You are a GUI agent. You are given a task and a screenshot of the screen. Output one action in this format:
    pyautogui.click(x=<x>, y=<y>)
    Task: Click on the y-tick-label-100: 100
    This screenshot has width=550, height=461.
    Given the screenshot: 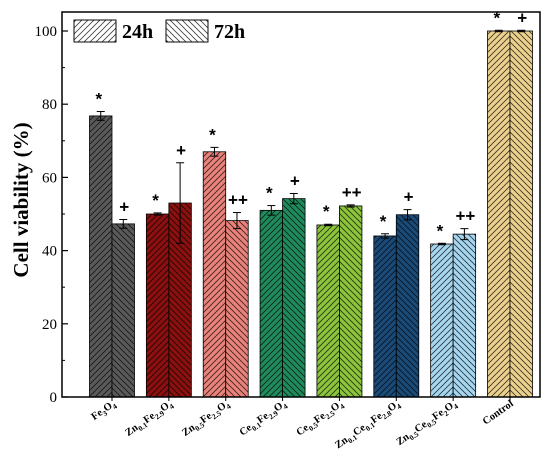 What is the action you would take?
    pyautogui.click(x=46, y=32)
    